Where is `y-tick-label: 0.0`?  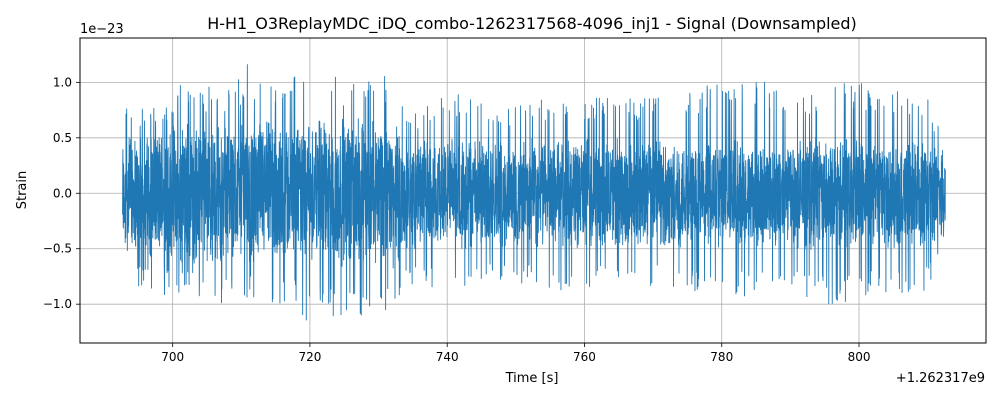 y-tick-label: 0.0 is located at coordinates (62, 193).